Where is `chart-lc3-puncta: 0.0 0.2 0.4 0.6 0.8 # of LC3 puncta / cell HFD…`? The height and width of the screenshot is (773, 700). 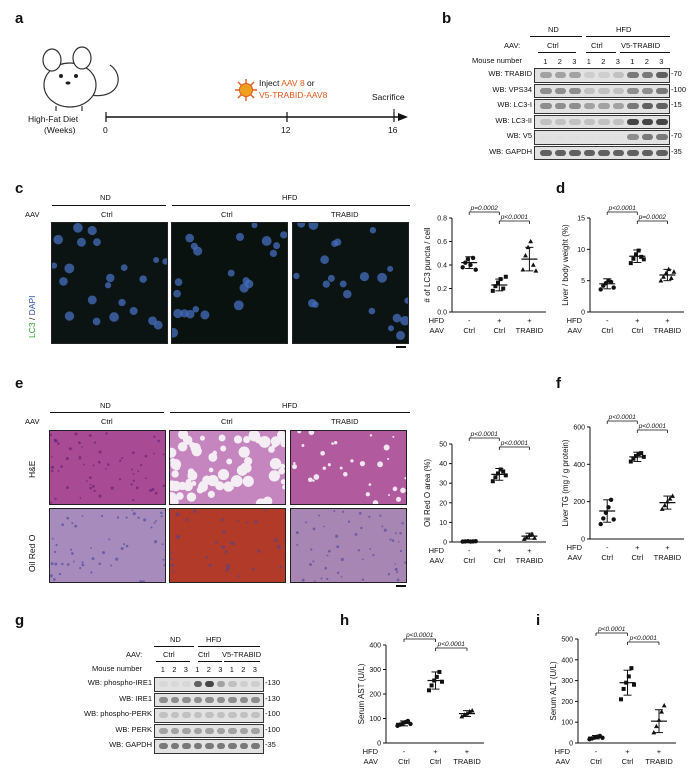 chart-lc3-puncta: 0.0 0.2 0.4 0.6 0.8 # of LC3 puncta / cell HFD… is located at coordinates (484, 270).